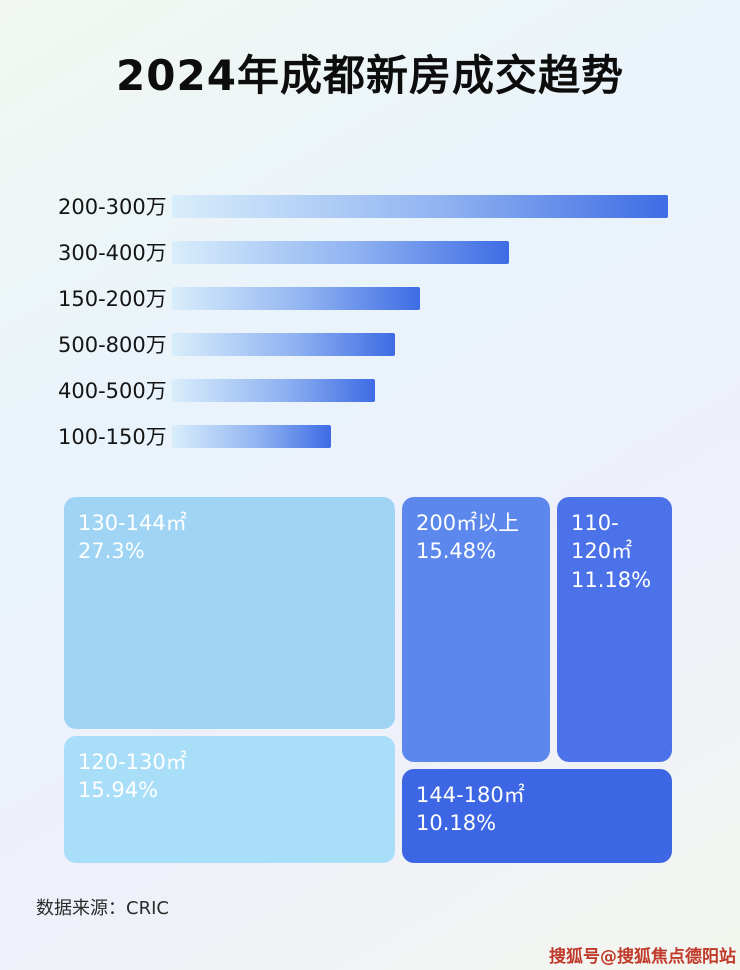 This screenshot has height=970, width=740. I want to click on bar-row: 400-500万, so click(363, 390).